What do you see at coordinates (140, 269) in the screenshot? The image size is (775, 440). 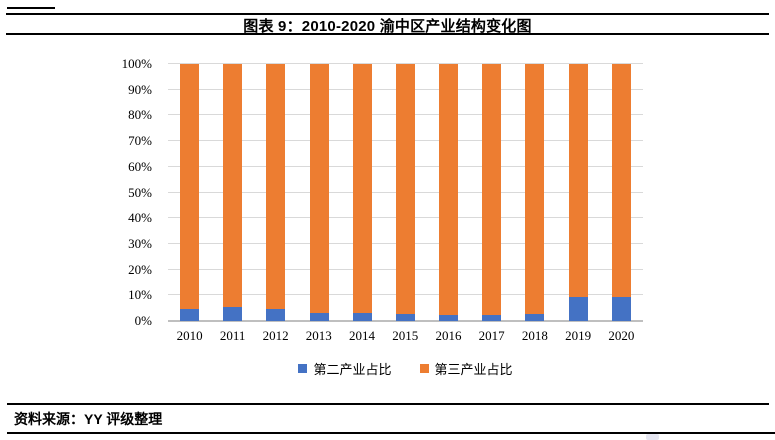 I see `y-tick-label: 20%` at bounding box center [140, 269].